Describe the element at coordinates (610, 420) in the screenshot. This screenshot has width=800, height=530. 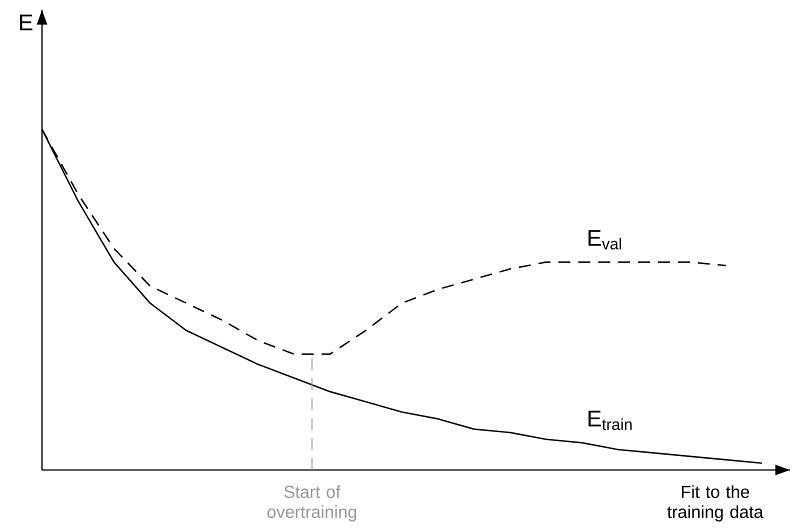
I see `series-label: E$_{train}$` at that location.